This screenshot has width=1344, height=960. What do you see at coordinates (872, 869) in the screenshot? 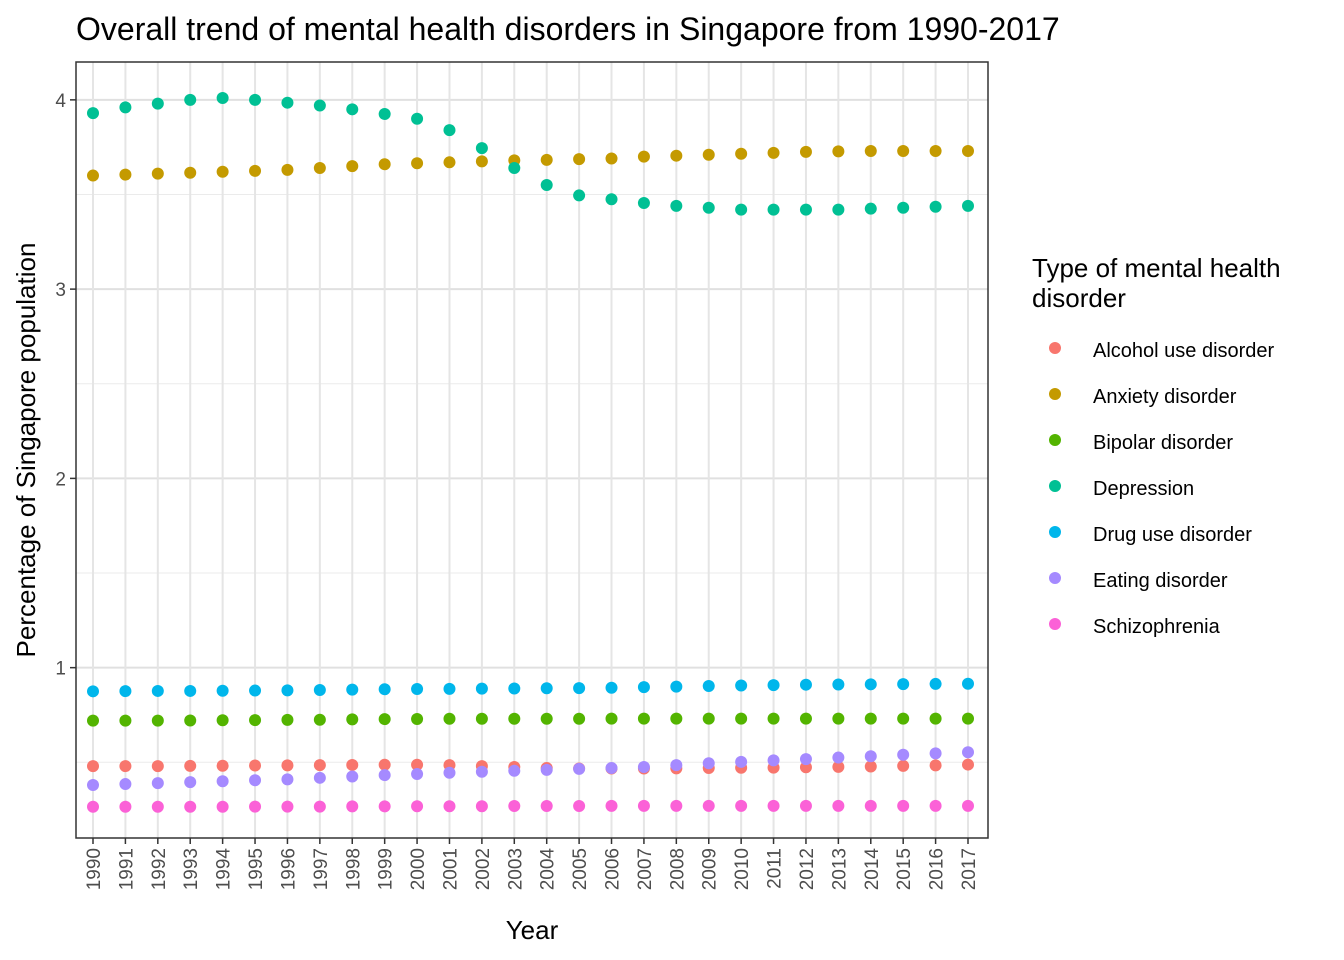
I see `x-tick-label: 2014` at bounding box center [872, 869].